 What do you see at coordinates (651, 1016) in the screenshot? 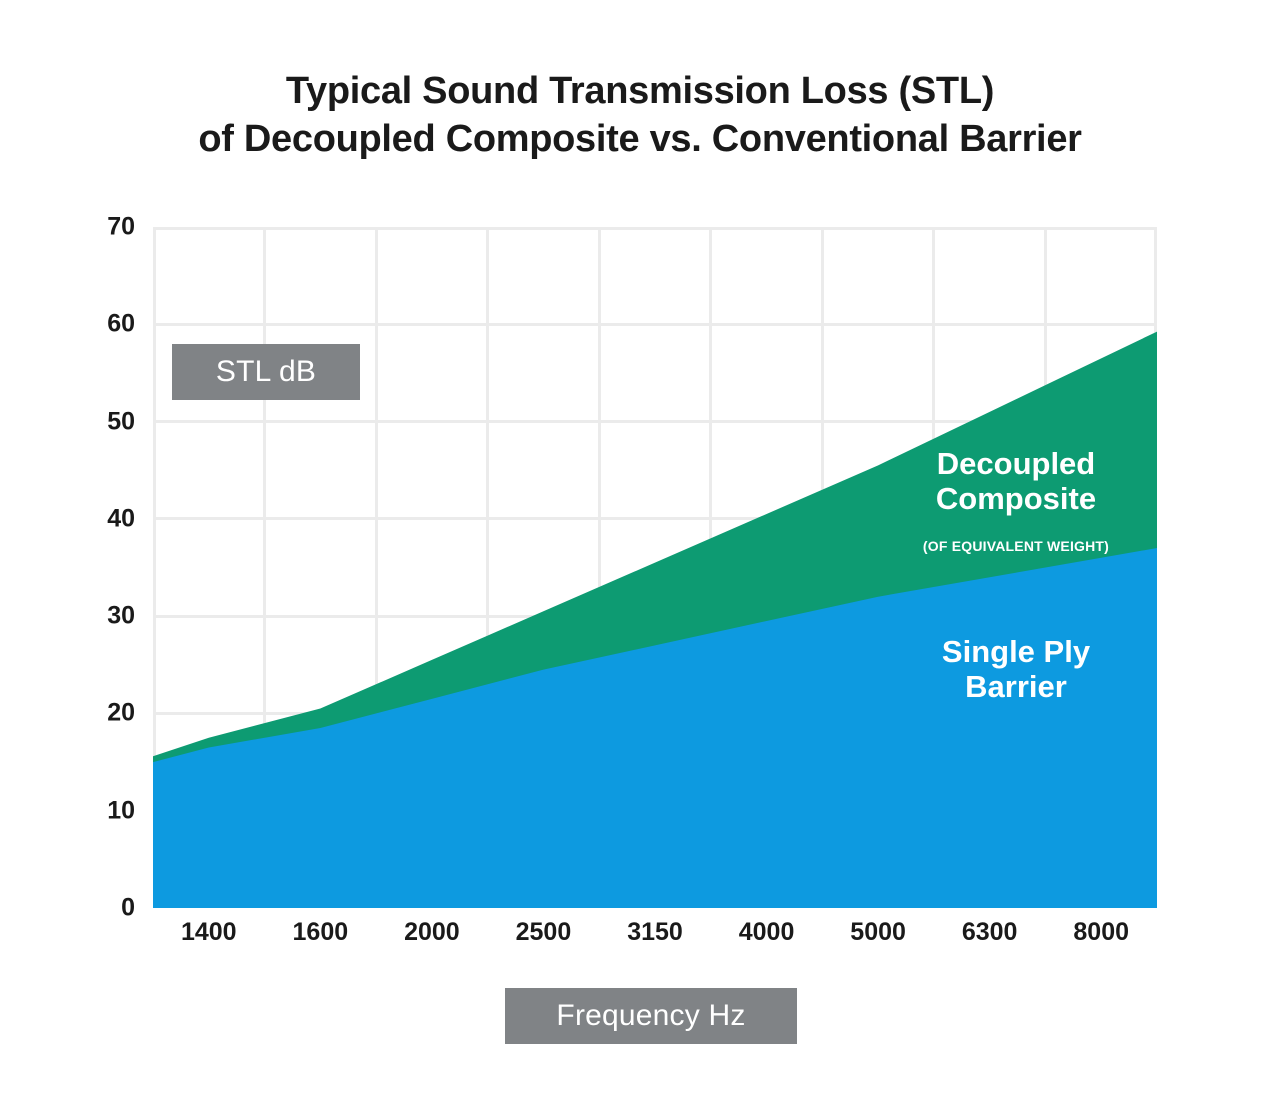
I see `x-axis-title-box: Frequency Hz` at bounding box center [651, 1016].